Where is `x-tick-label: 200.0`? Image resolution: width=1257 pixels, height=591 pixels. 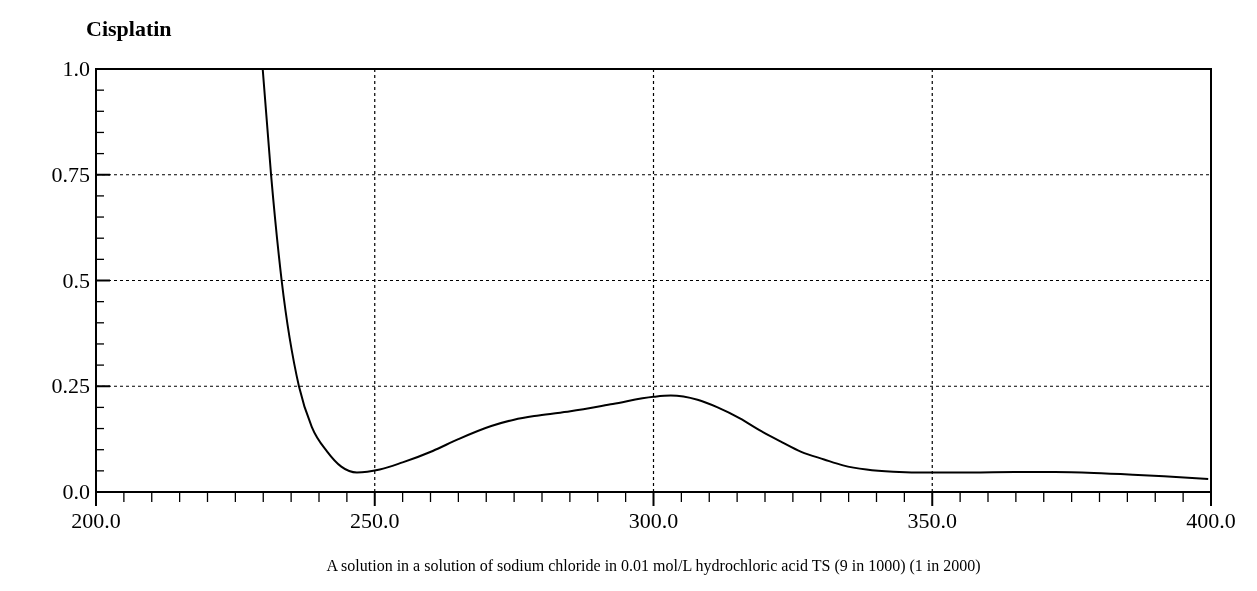 x-tick-label: 200.0 is located at coordinates (96, 520).